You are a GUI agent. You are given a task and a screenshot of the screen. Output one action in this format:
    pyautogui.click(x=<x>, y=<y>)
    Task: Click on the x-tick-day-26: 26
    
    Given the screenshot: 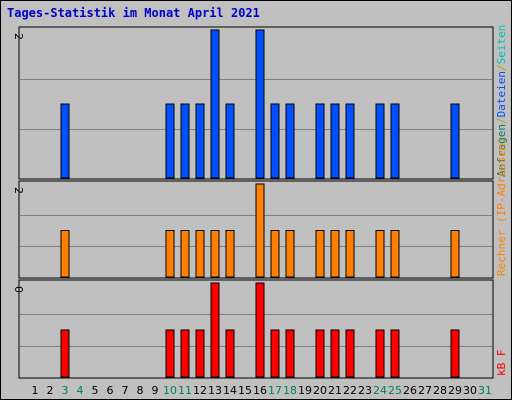 What is the action you would take?
    pyautogui.click(x=410, y=390)
    